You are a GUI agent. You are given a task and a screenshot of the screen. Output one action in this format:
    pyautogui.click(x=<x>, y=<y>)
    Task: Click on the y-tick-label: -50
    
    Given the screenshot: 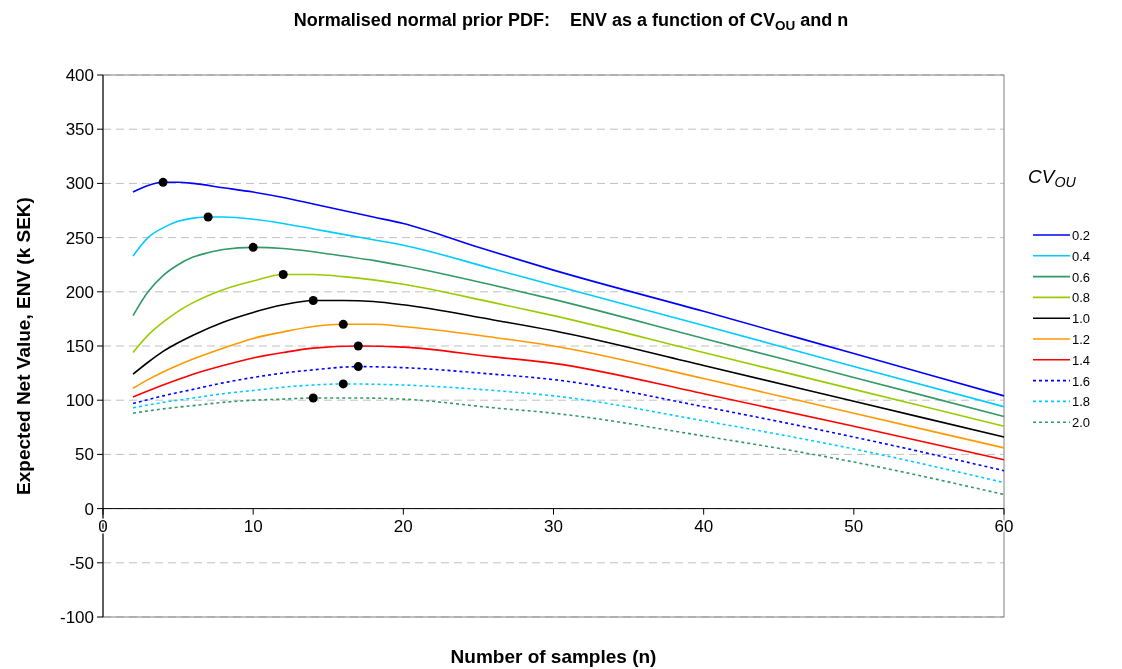 What is the action you would take?
    pyautogui.click(x=81, y=563)
    